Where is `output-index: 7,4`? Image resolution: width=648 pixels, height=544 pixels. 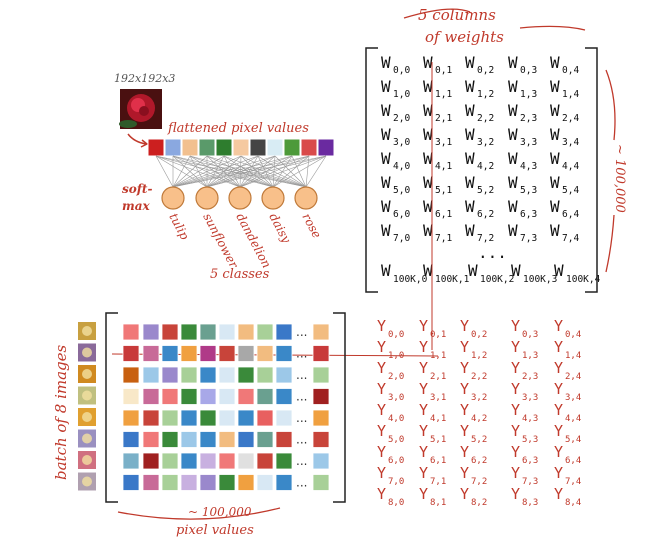 output-index: 7,4 is located at coordinates (573, 482).